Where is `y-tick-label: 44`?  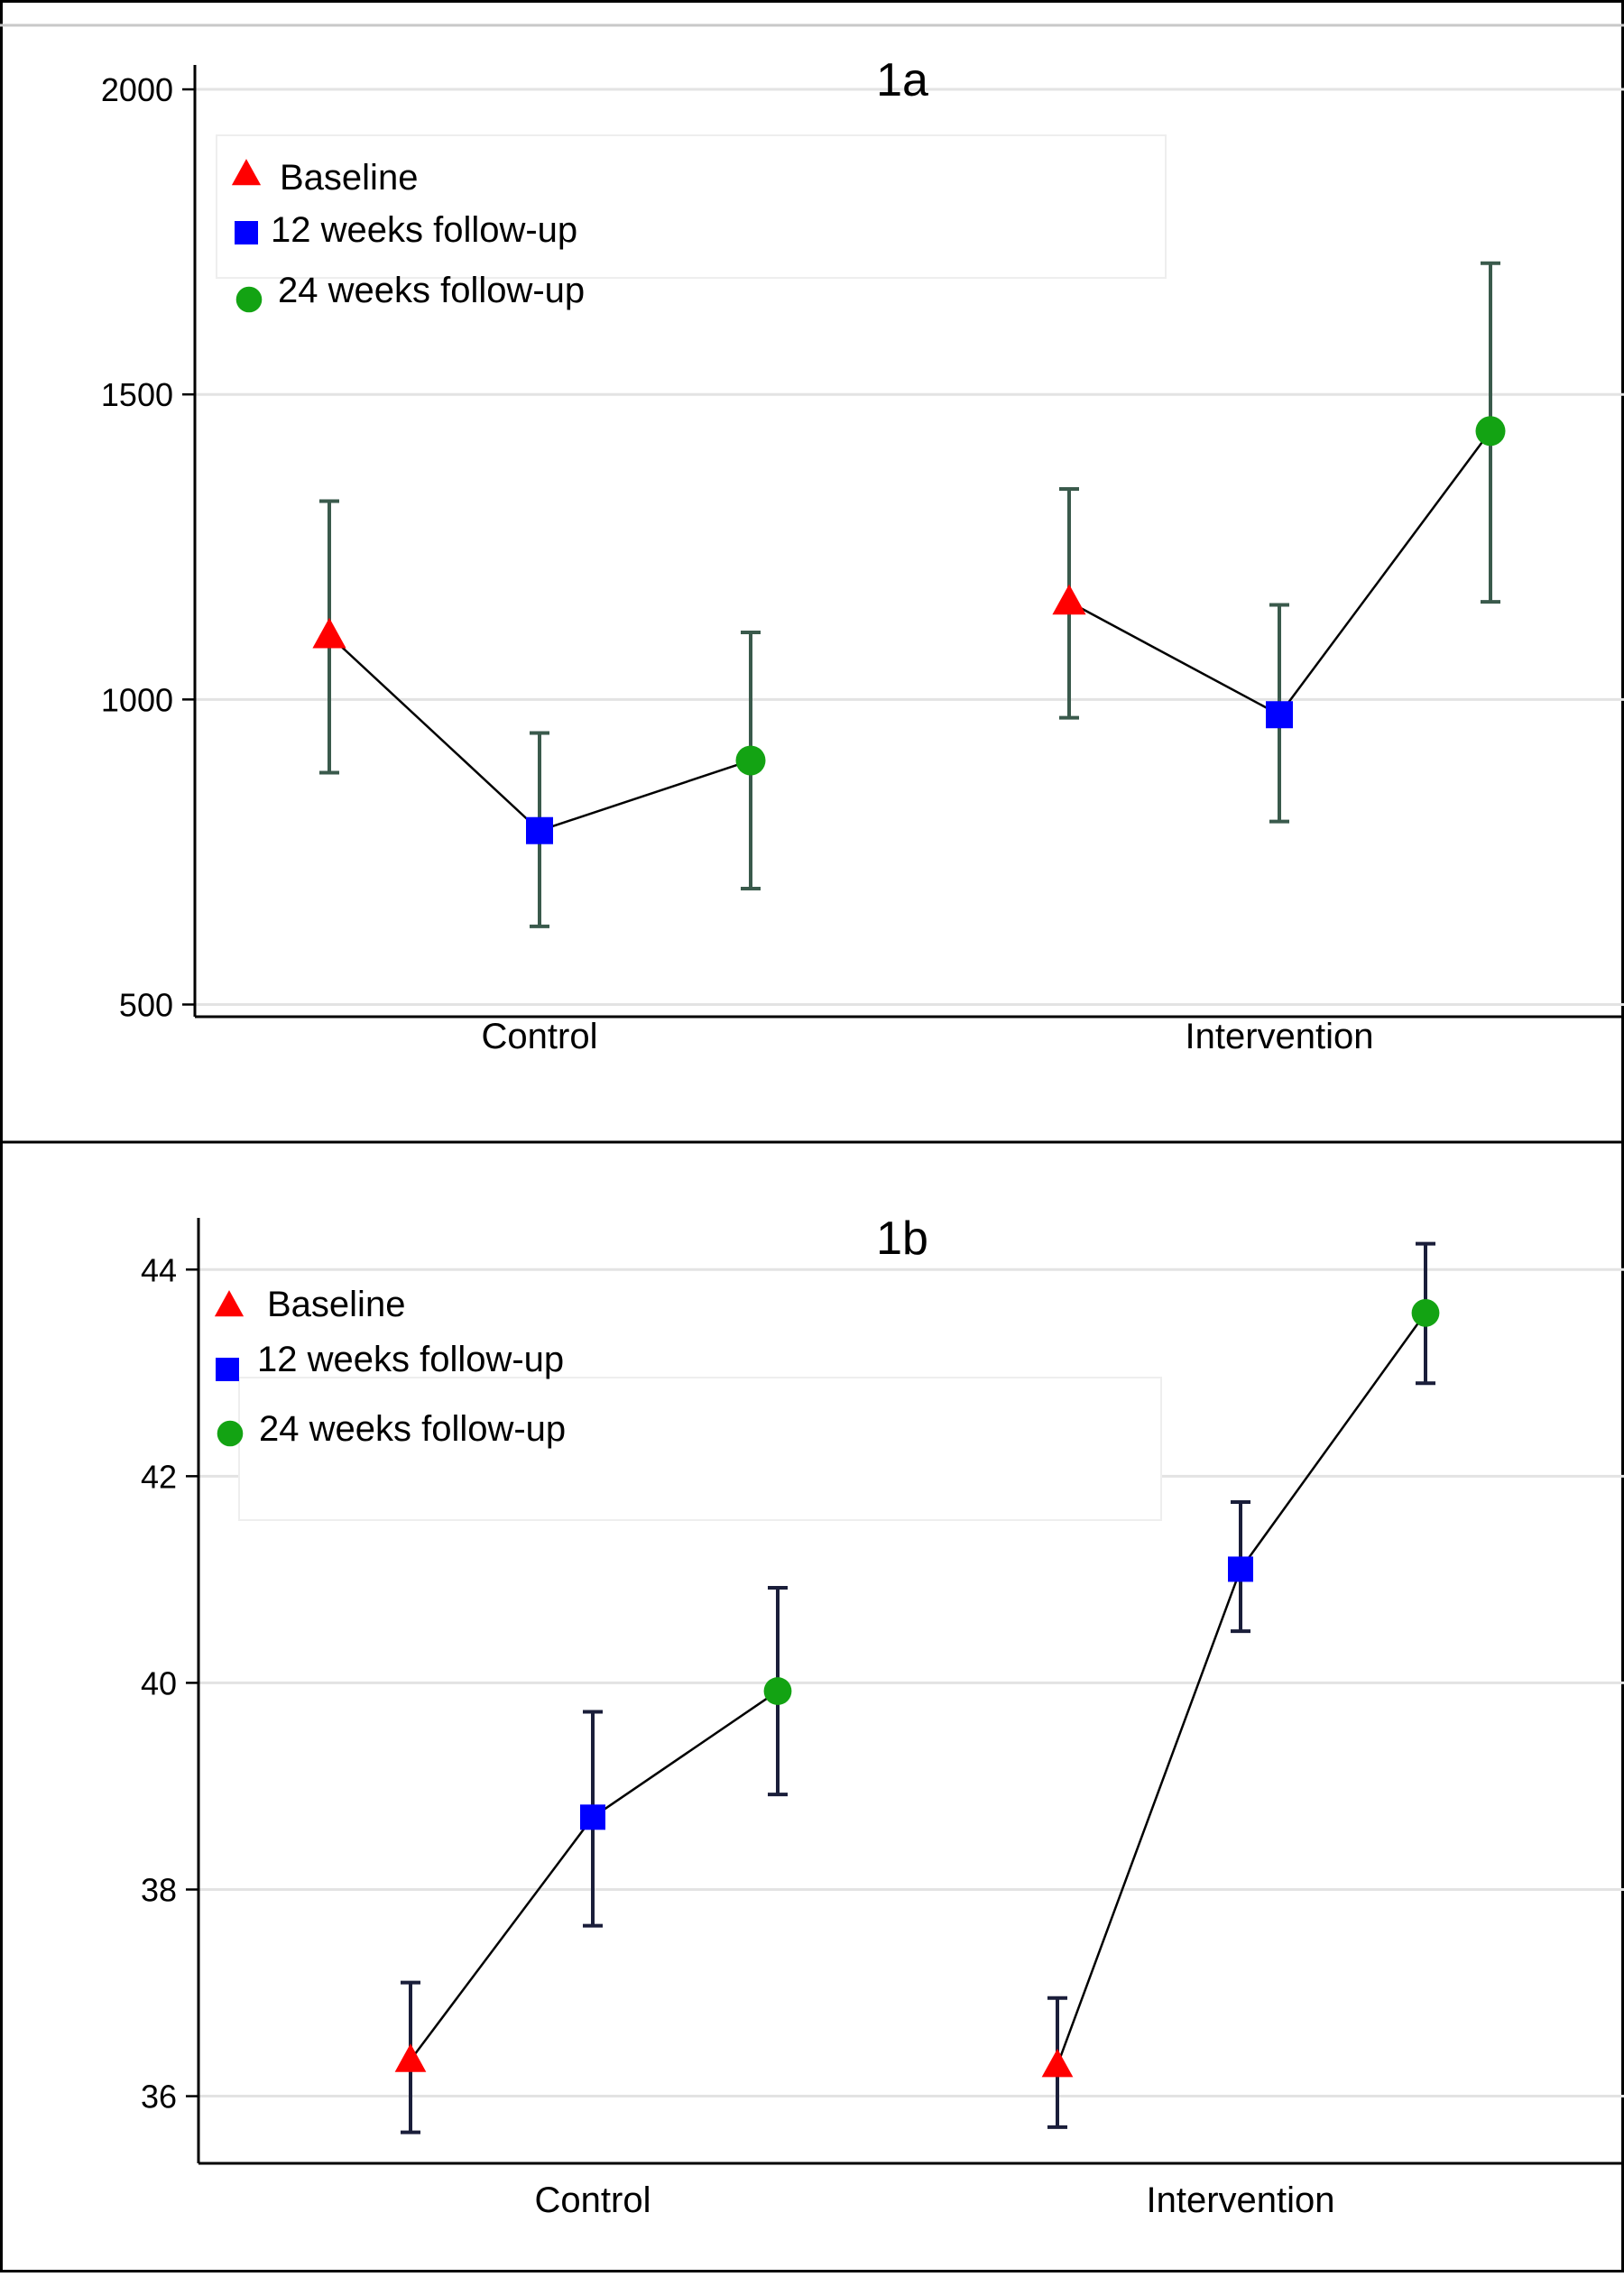 y-tick-label: 44 is located at coordinates (159, 1269).